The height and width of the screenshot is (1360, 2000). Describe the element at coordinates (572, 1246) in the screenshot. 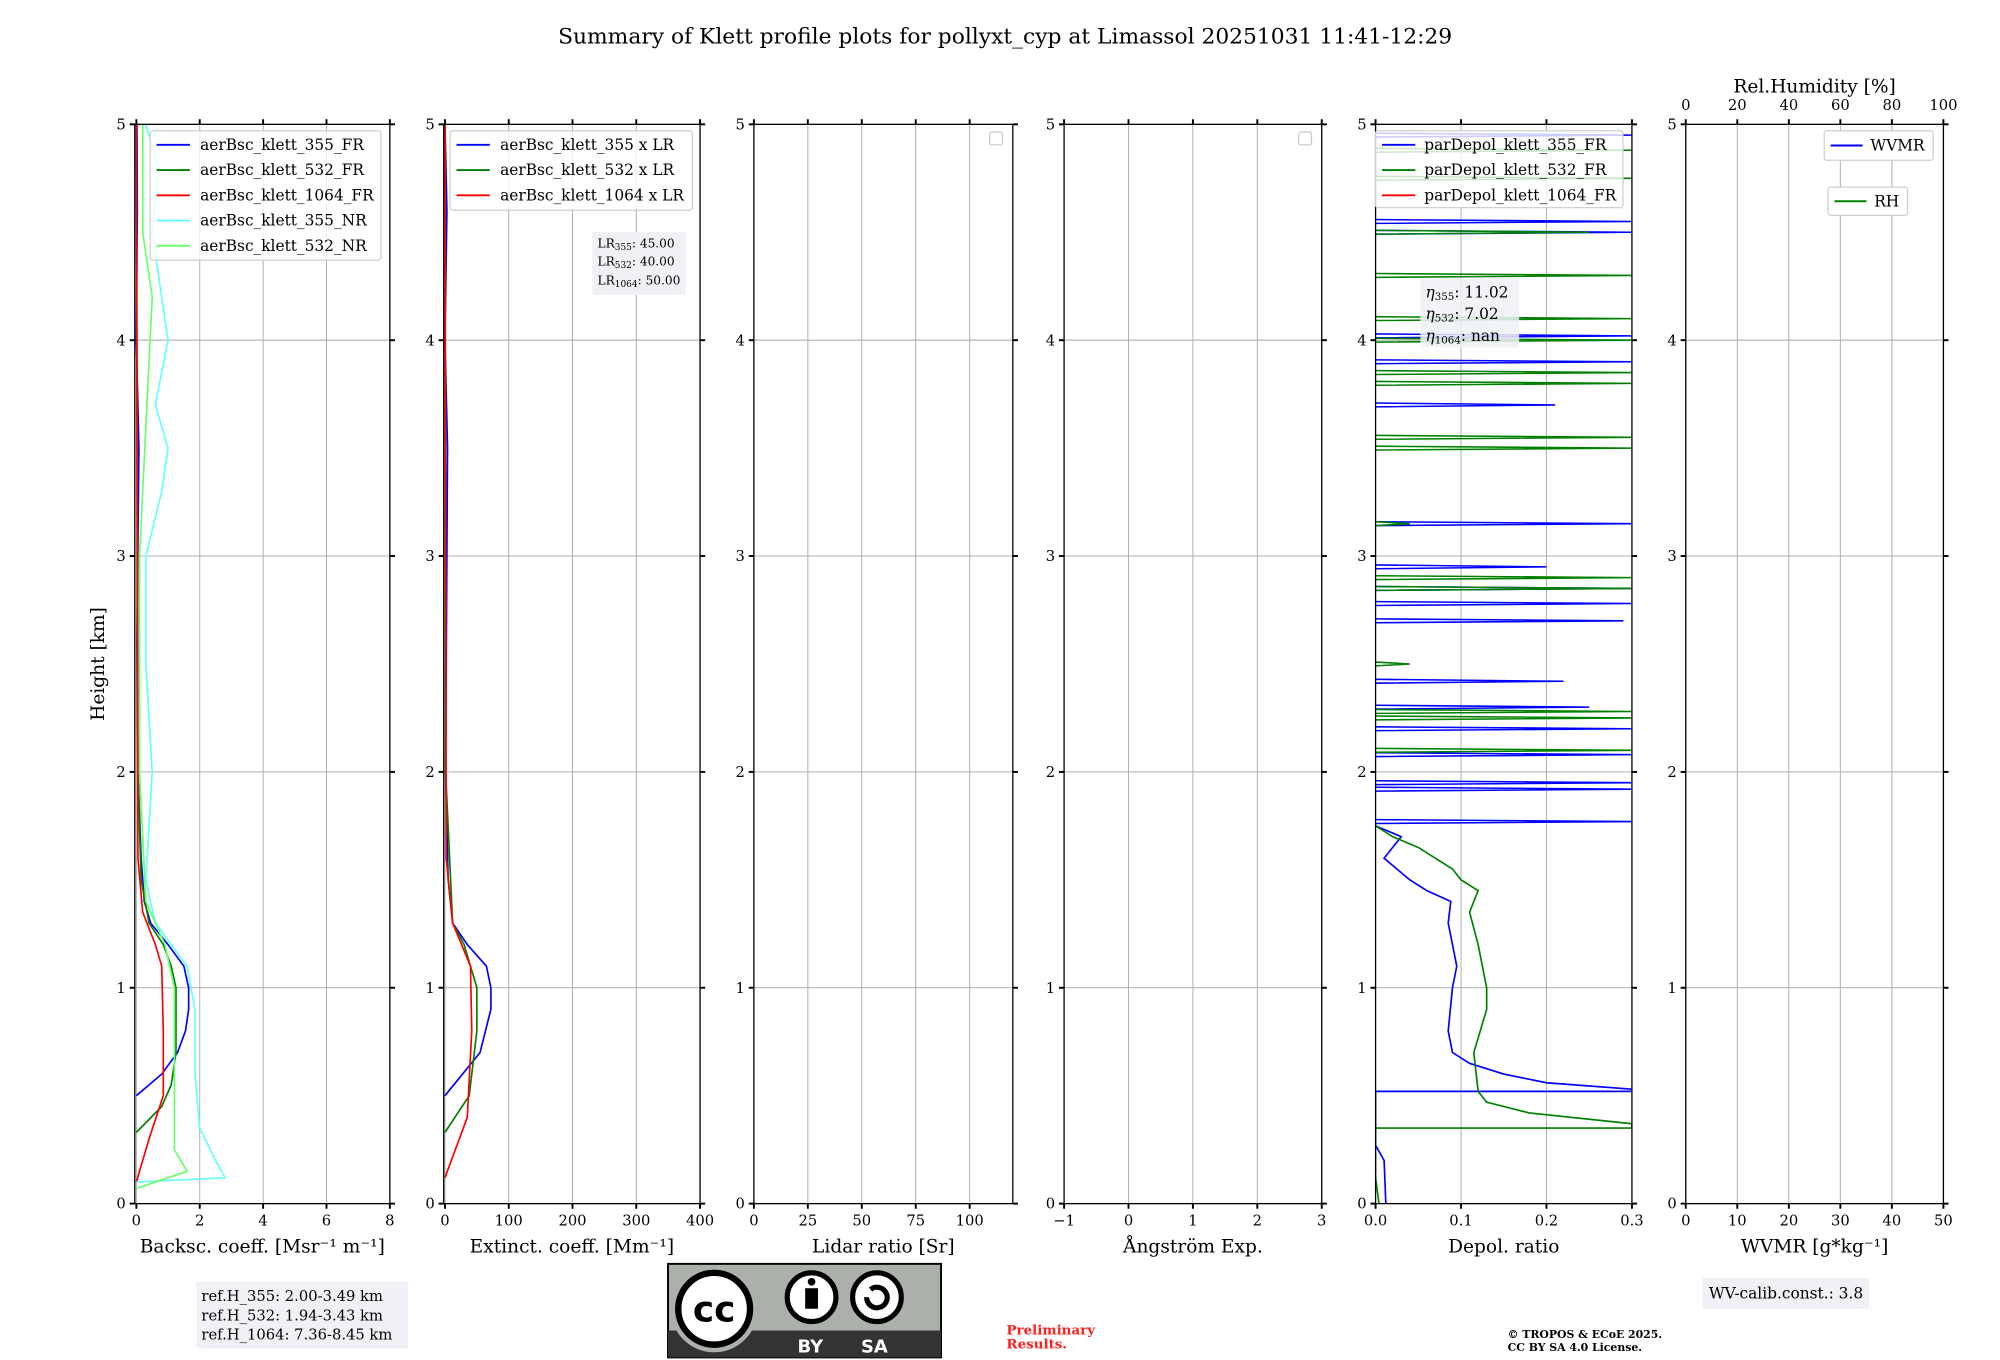

I see `x-axis-label: Extinct. coeff. [Mm⁻¹]` at that location.